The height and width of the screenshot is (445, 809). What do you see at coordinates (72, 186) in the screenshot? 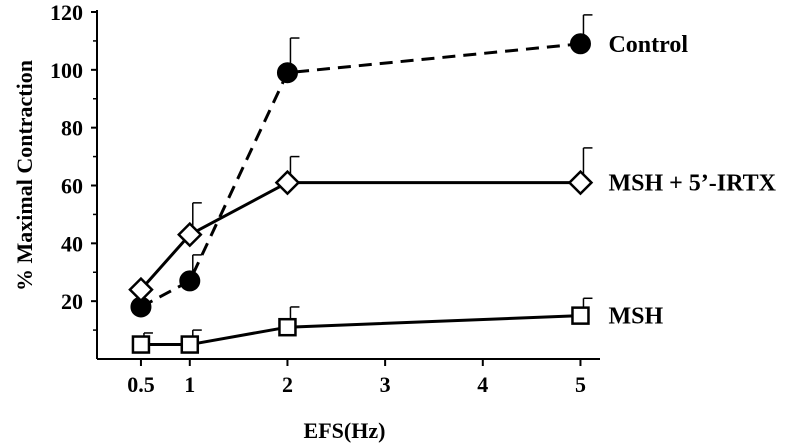
I see `y-tick-label: 60` at bounding box center [72, 186].